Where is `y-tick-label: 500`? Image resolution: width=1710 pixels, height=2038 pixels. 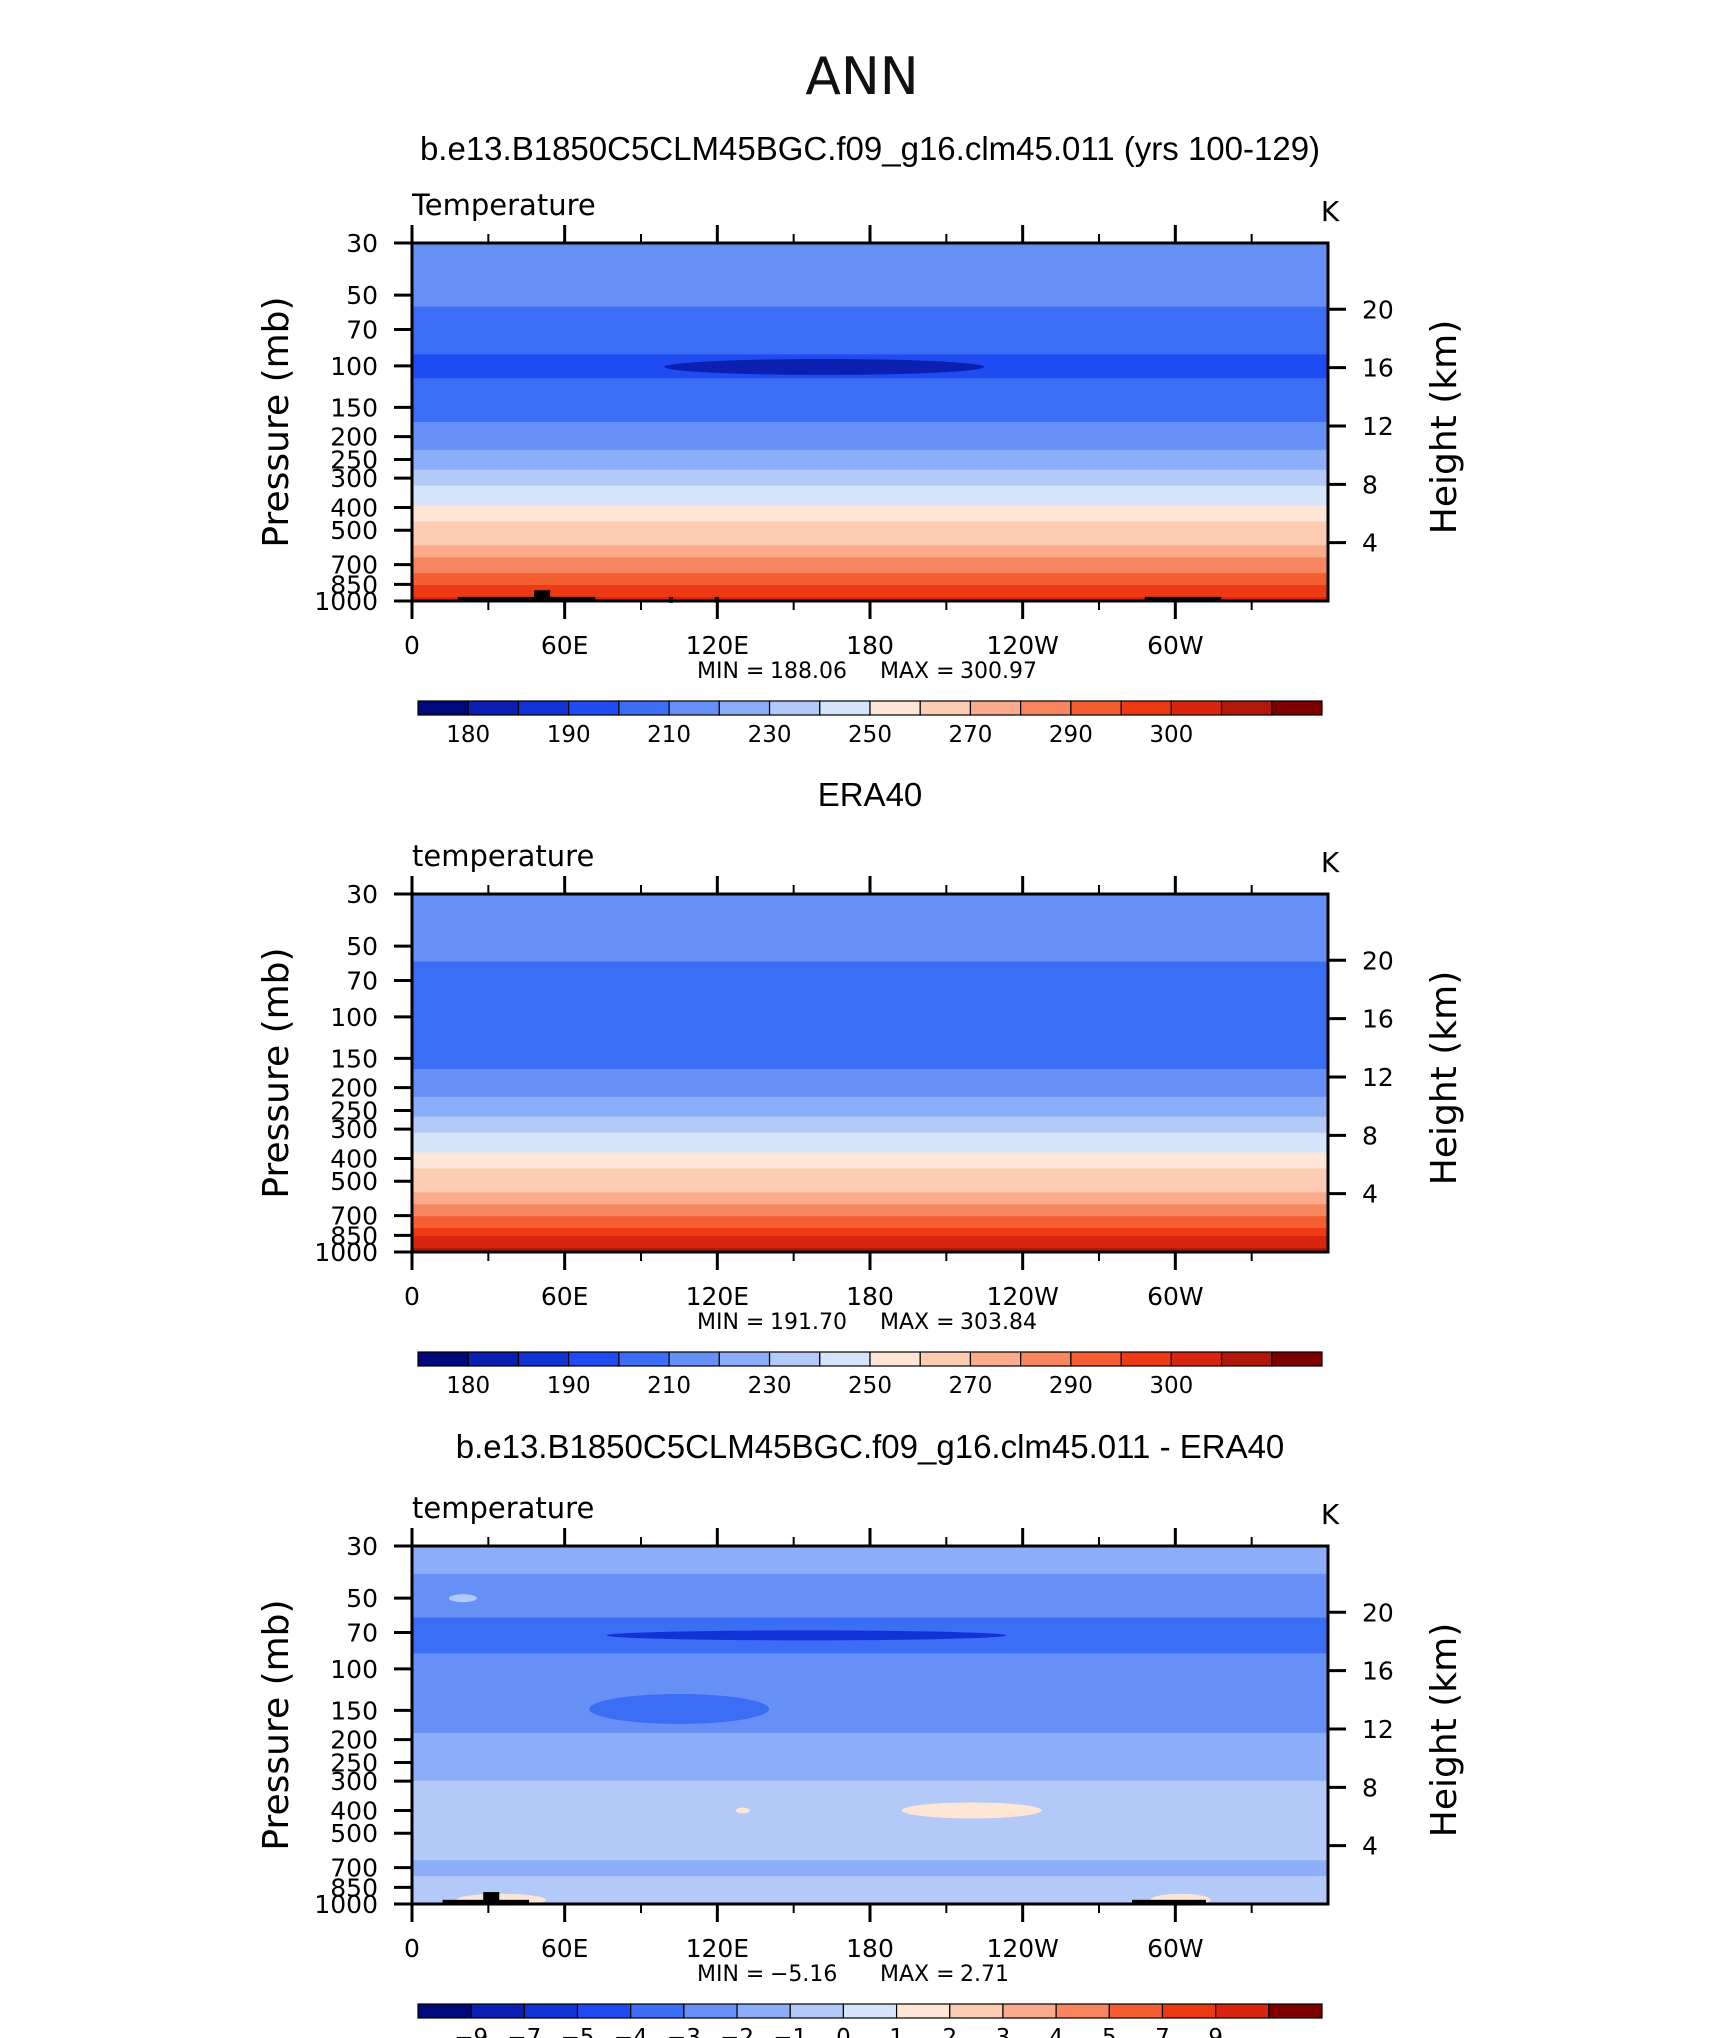 y-tick-label: 500 is located at coordinates (354, 1833).